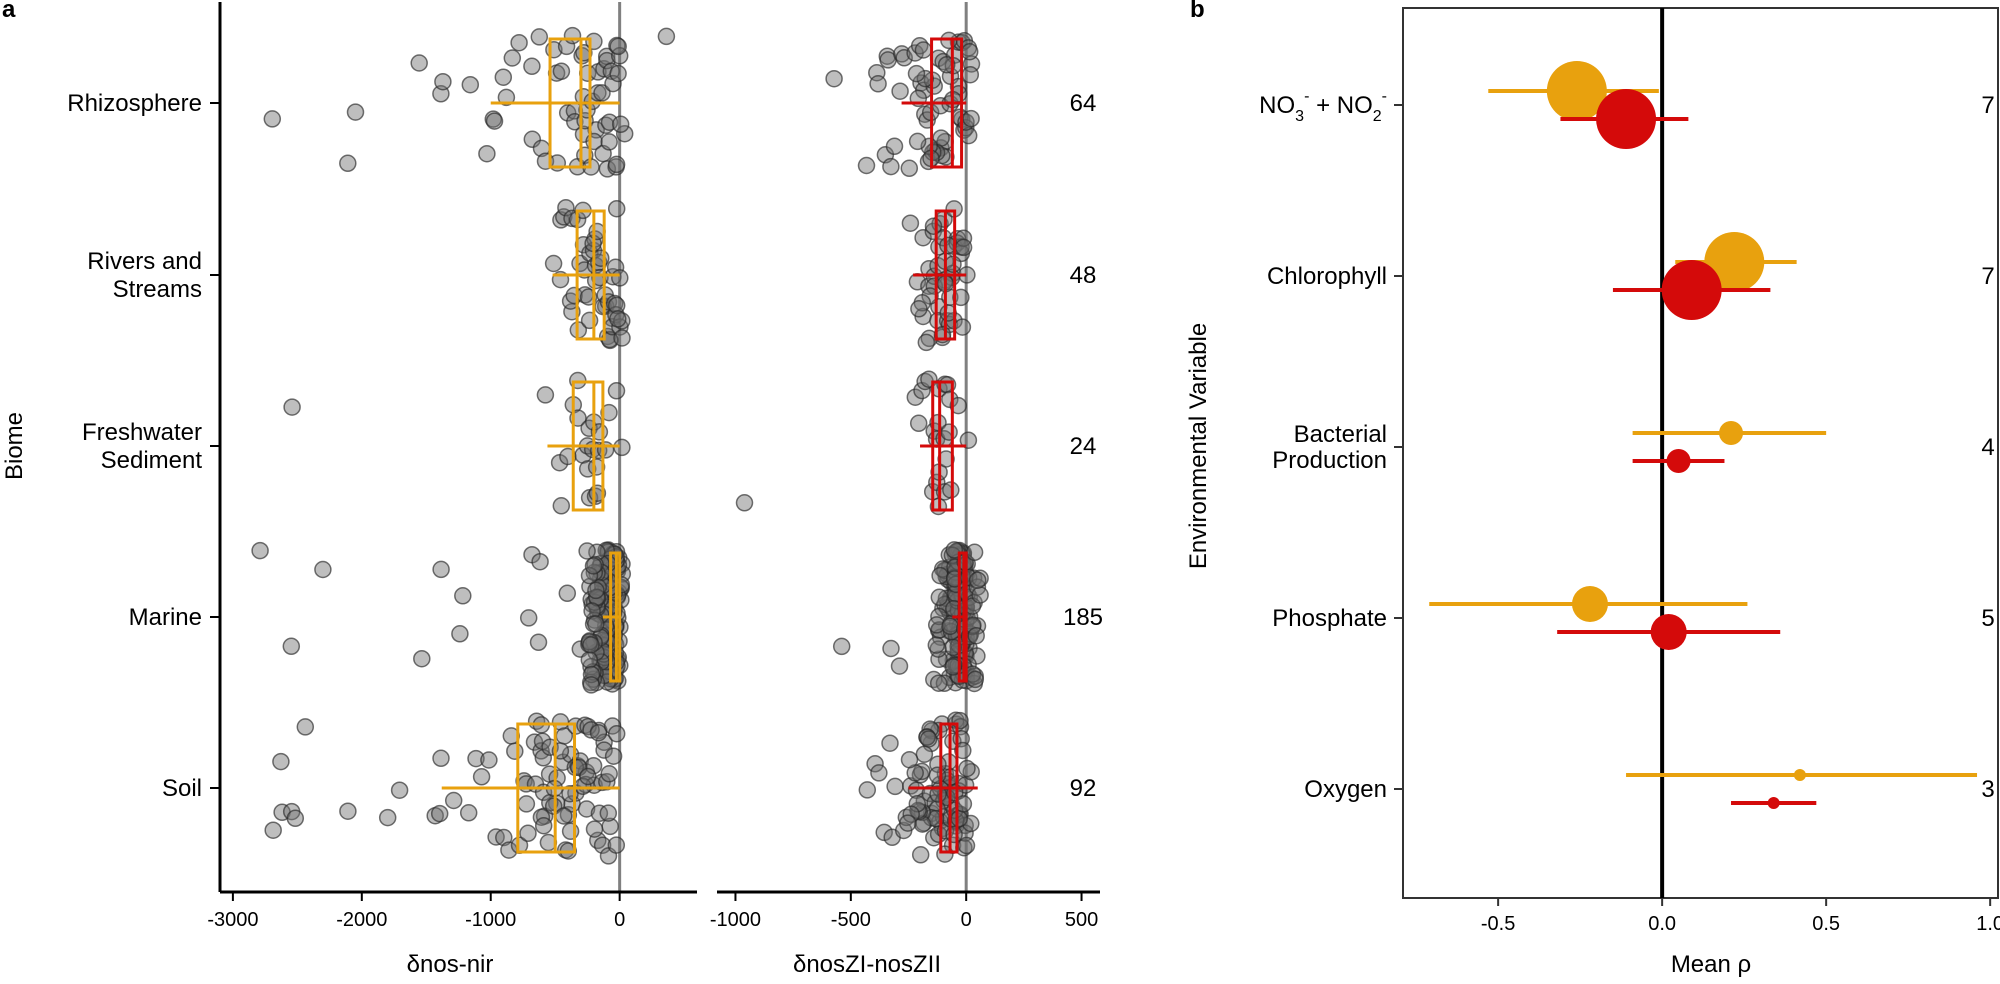  Describe the element at coordinates (1987, 105) in the screenshot. I see `n-label-b-no3-no2: 7` at that location.